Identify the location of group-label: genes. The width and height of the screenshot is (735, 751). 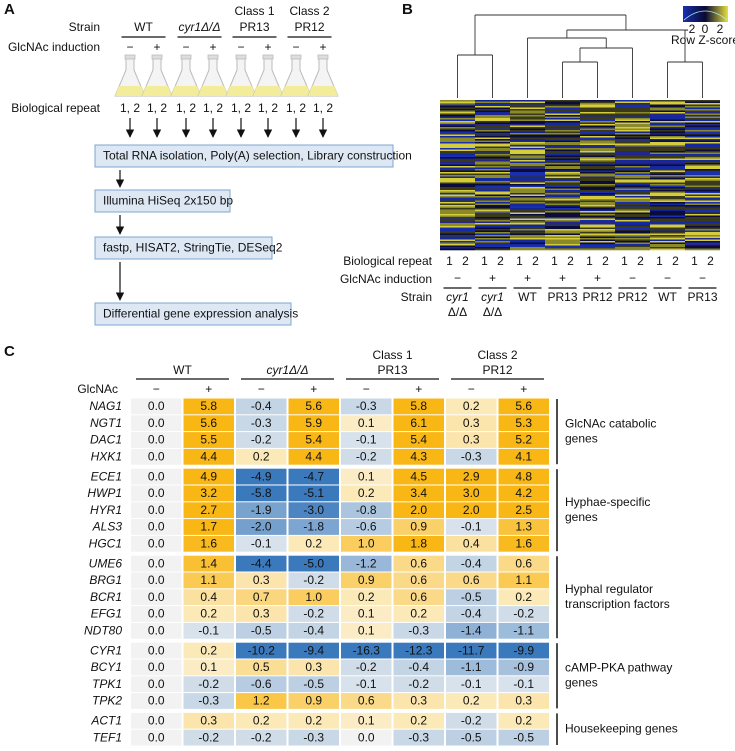
(581, 438).